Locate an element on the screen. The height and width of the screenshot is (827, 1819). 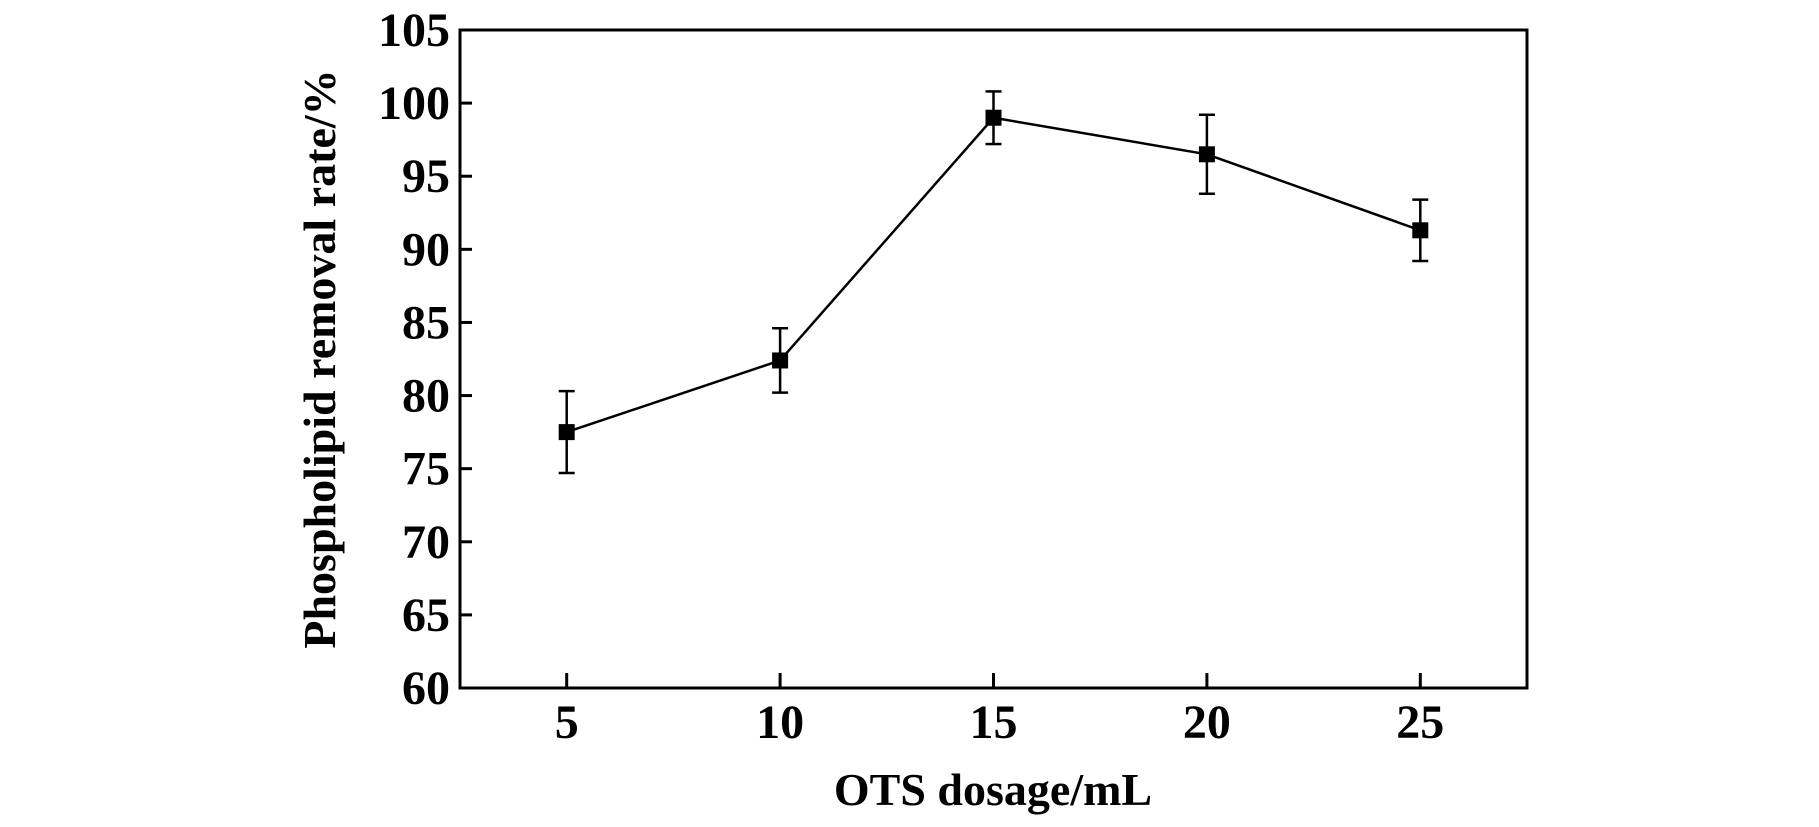
y-tick-label: 90 is located at coordinates (426, 249).